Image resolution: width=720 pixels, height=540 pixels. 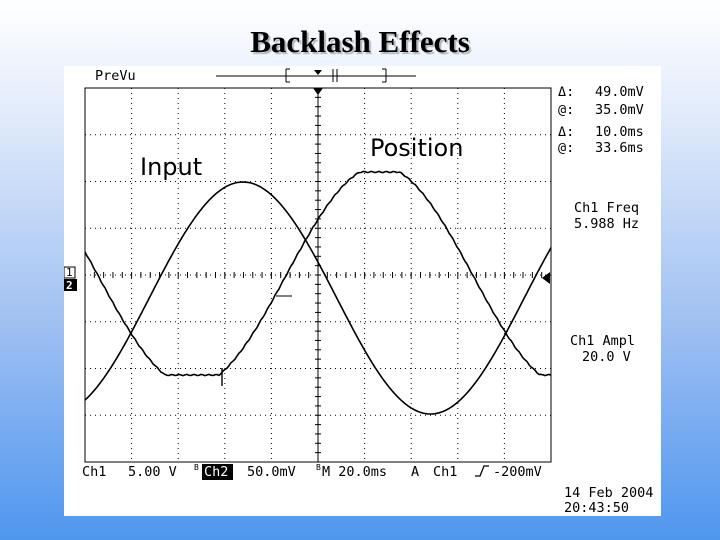 I want to click on ch2-label-highlight, so click(x=217, y=472).